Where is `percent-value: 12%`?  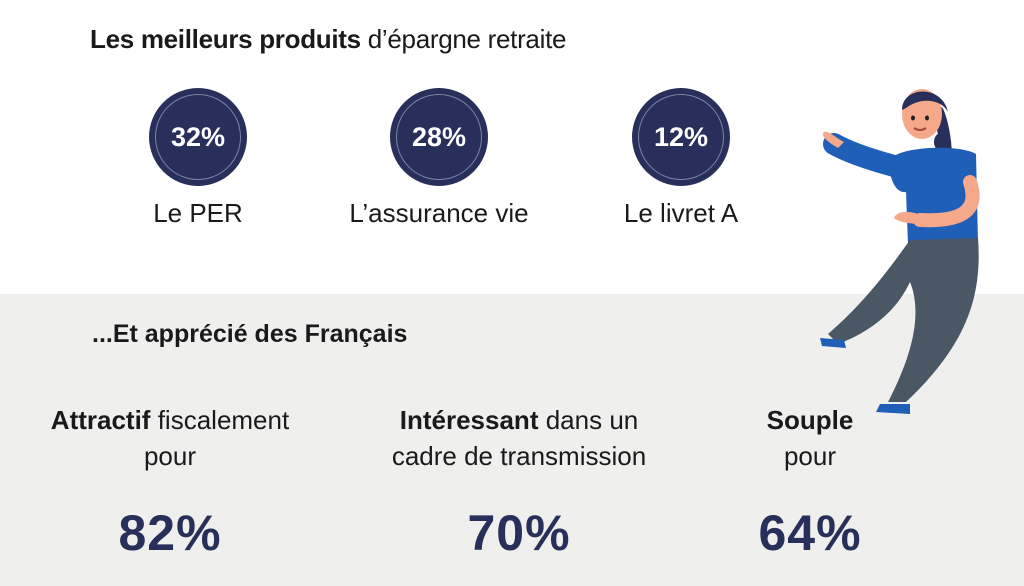
percent-value: 12% is located at coordinates (681, 136).